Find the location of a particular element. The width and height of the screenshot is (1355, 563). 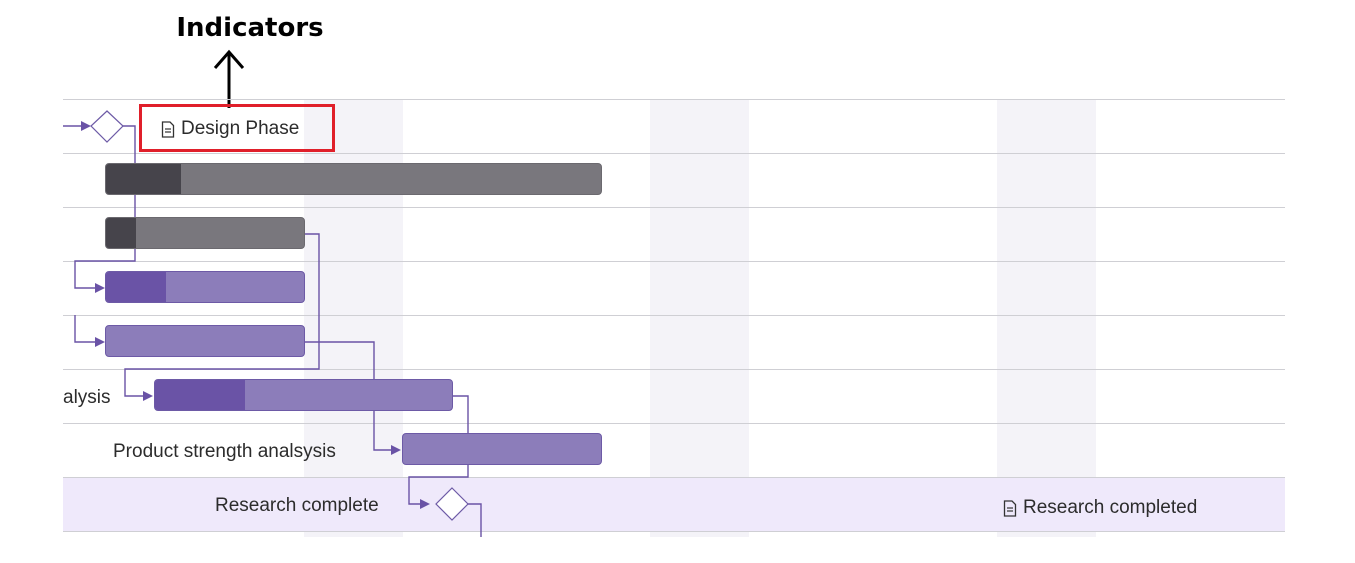

indicator-highlight-box is located at coordinates (237, 128).